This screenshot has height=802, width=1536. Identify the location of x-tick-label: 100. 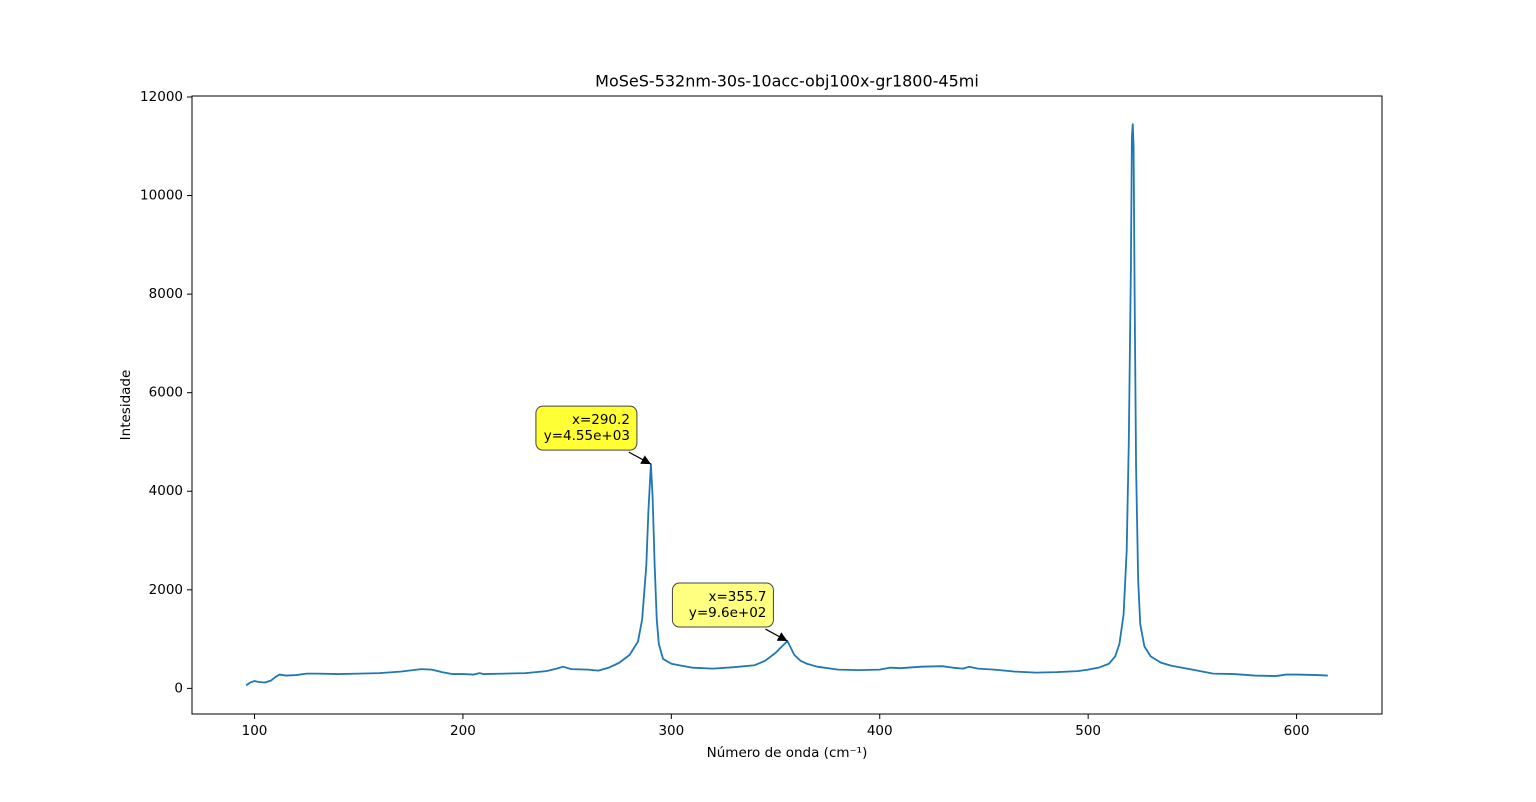
(255, 731).